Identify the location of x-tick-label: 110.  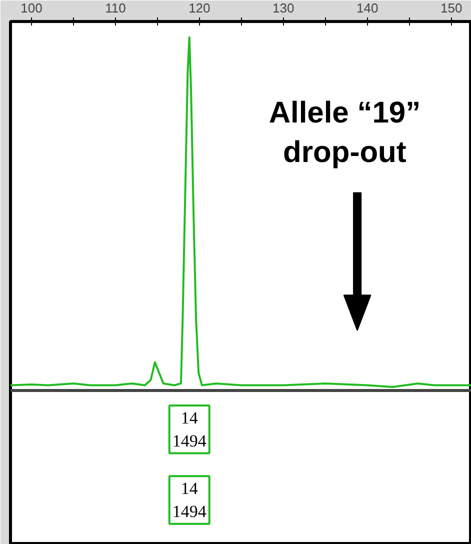
(115, 8).